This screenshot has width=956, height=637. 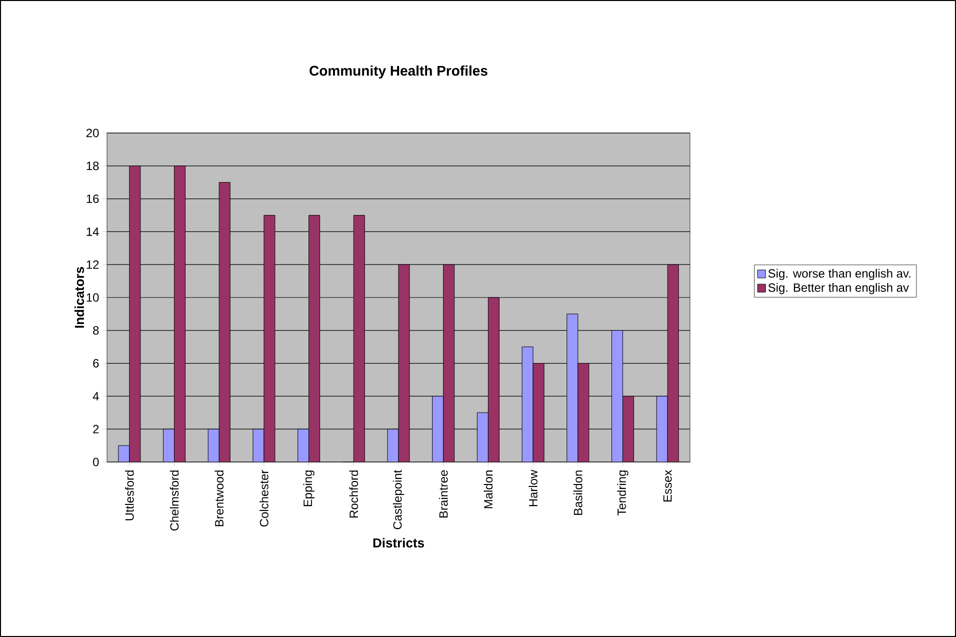 What do you see at coordinates (96, 462) in the screenshot?
I see `y-tick-label: 0` at bounding box center [96, 462].